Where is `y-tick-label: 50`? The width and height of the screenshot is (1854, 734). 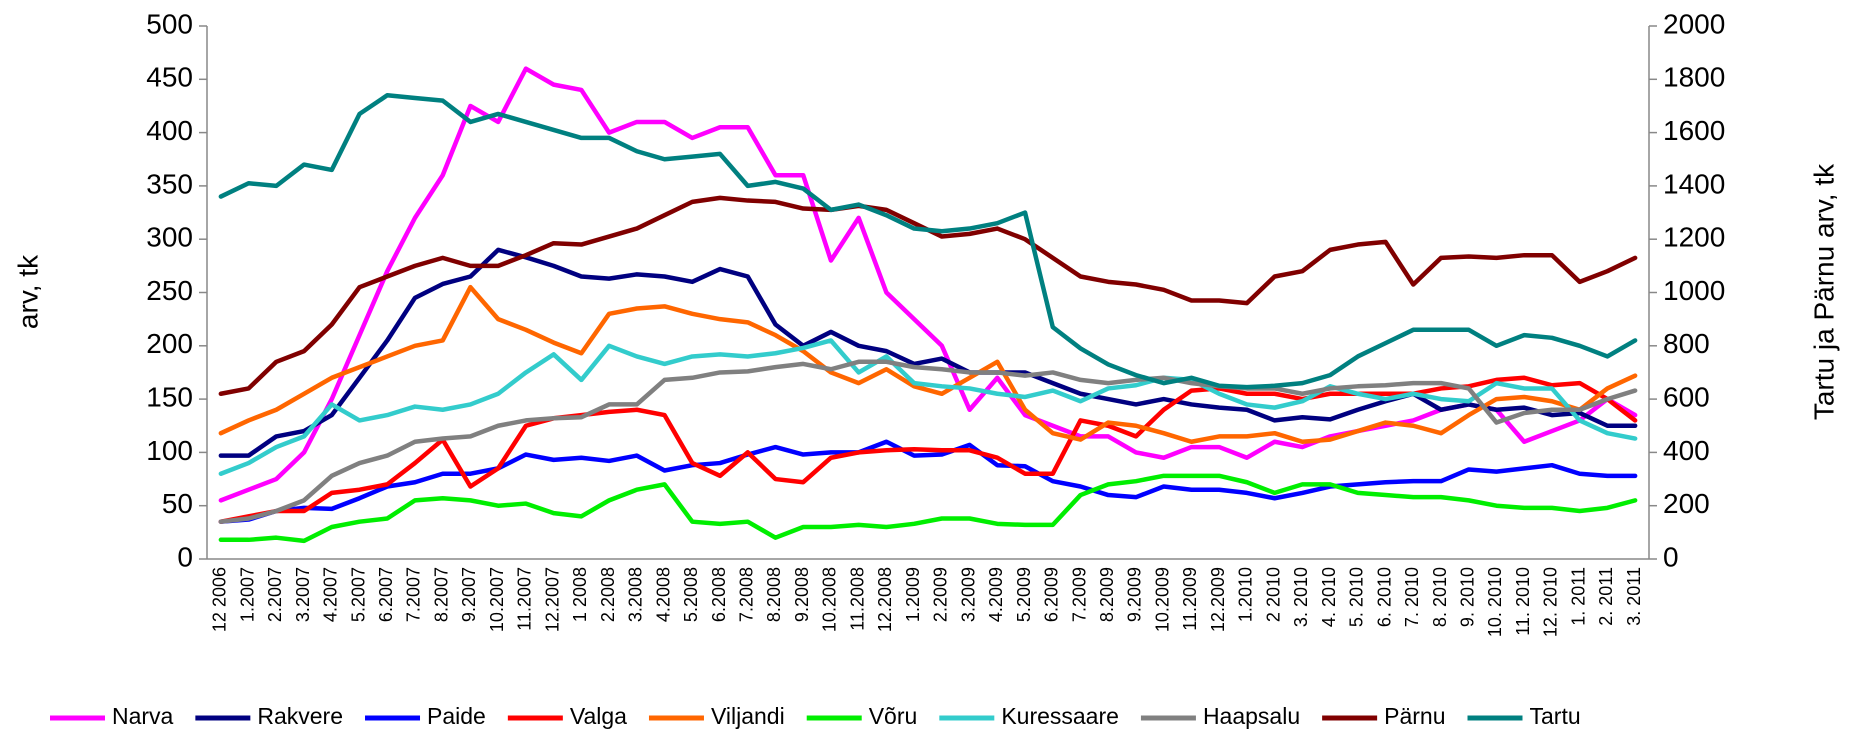
y-tick-label: 50 is located at coordinates (177, 503).